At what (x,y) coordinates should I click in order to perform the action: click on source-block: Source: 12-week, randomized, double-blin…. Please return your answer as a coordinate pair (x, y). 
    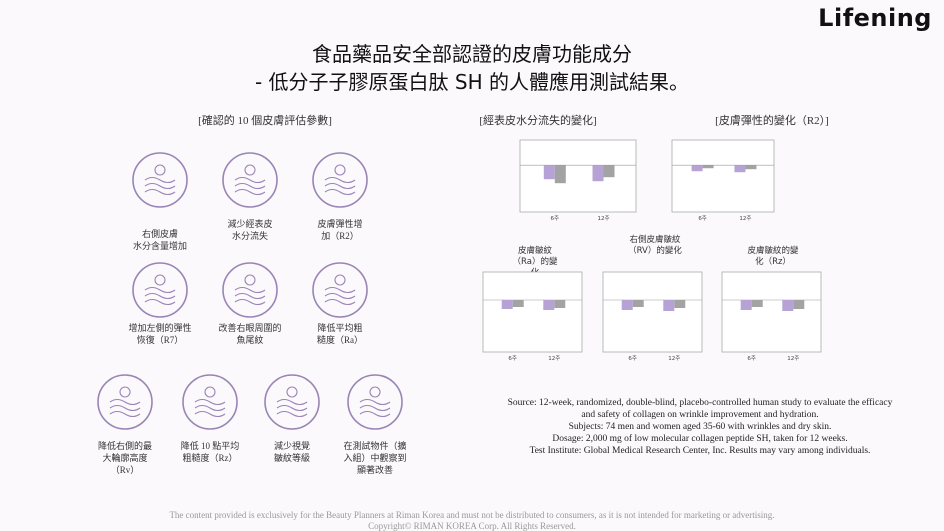
    Looking at the image, I should click on (700, 427).